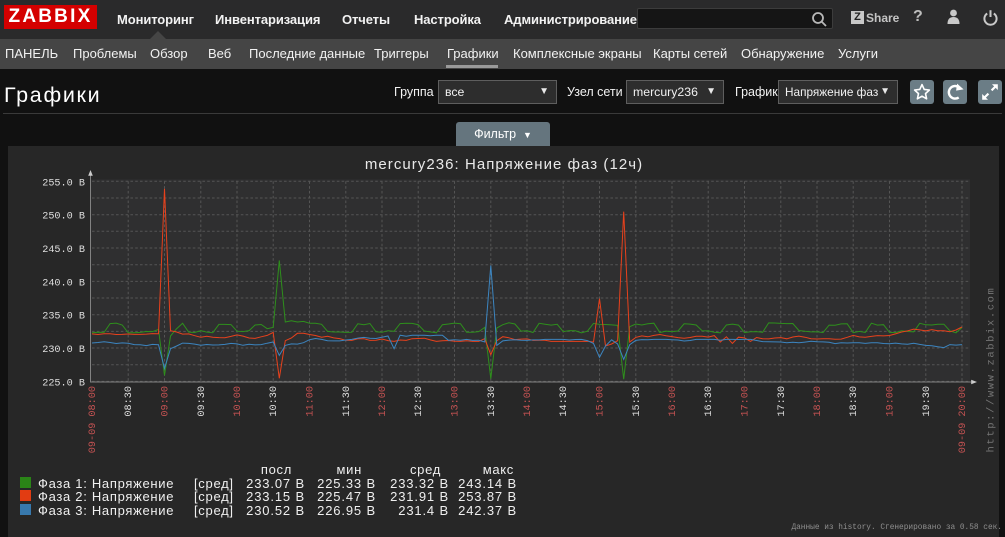 The image size is (1005, 537). I want to click on svg-text: 09:00, so click(166, 401).